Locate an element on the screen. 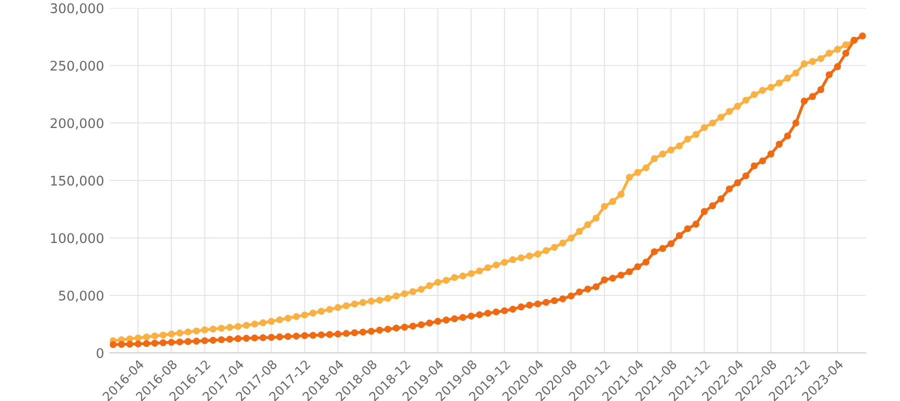 This screenshot has height=401, width=900. y-tick-label: 150,000 is located at coordinates (77, 181).